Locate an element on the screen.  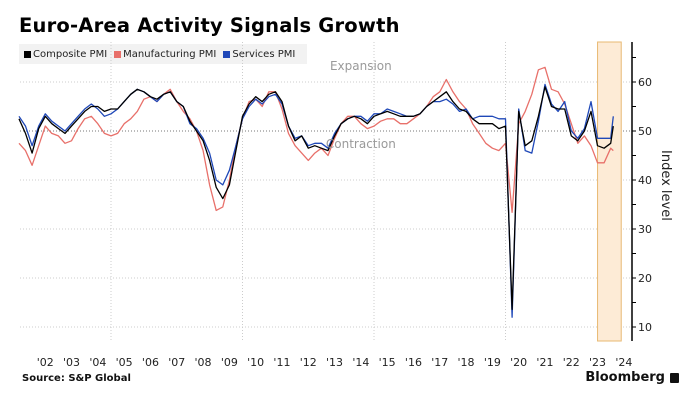
x-tick-label: '24 is located at coordinates (623, 362).